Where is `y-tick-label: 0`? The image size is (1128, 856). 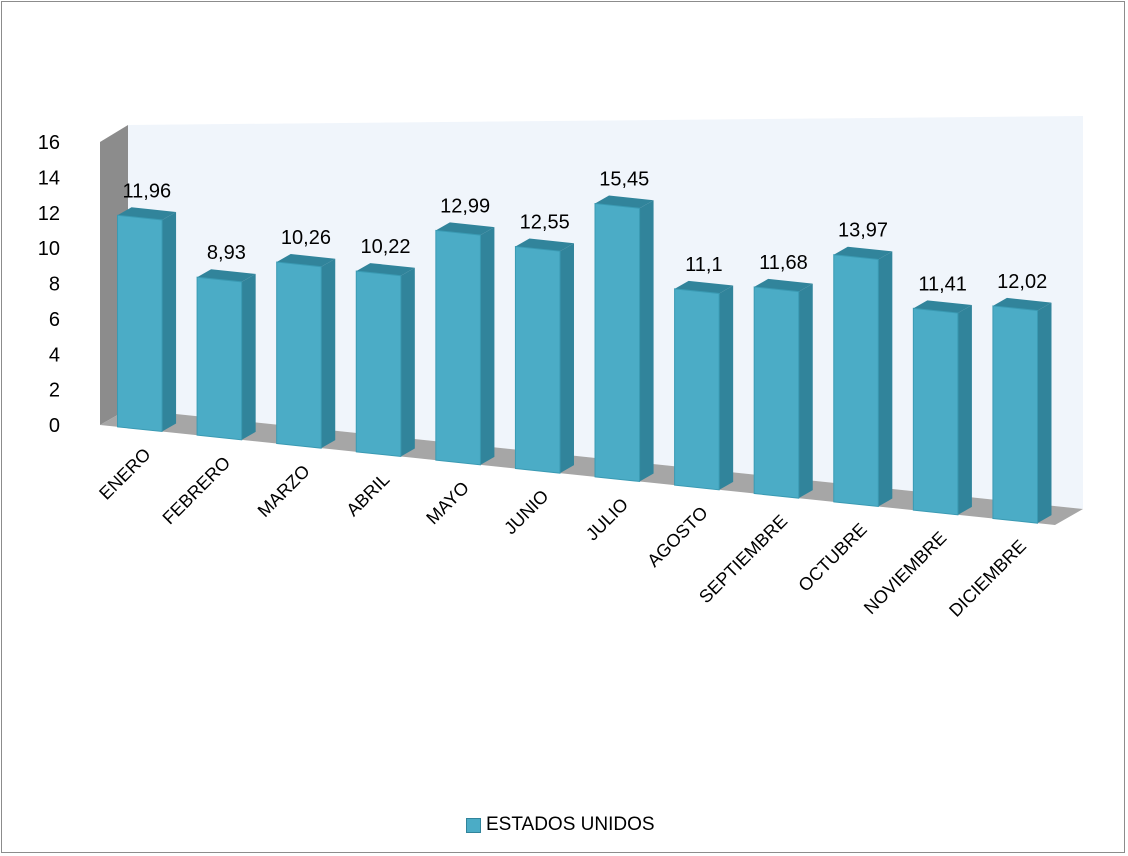
y-tick-label: 0 is located at coordinates (54, 426).